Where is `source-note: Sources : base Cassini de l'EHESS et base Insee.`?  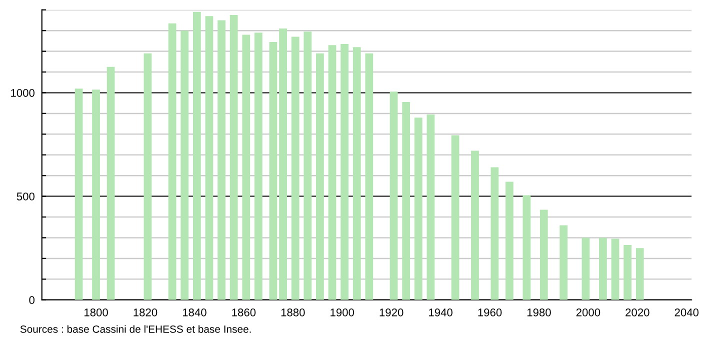 source-note: Sources : base Cassini de l'EHESS et base Insee. is located at coordinates (135, 329).